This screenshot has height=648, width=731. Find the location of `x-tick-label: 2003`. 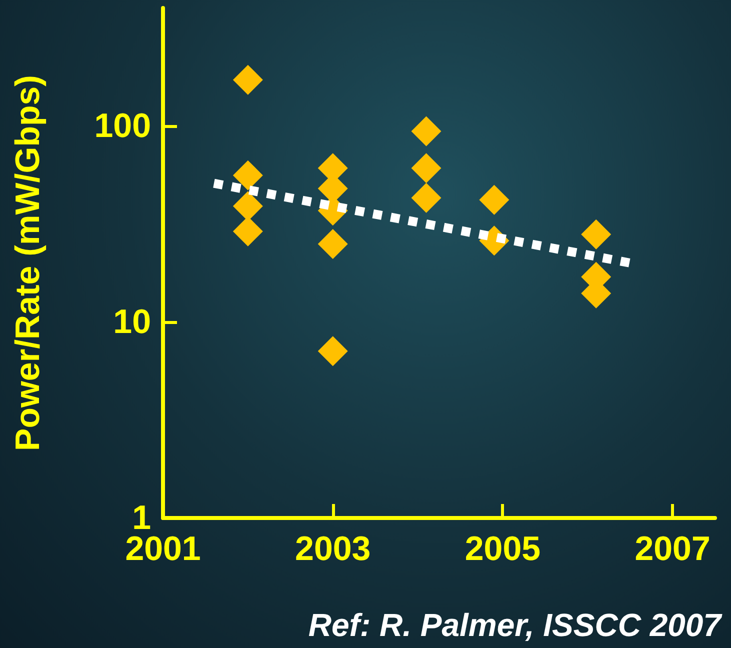

x-tick-label: 2003 is located at coordinates (333, 549).